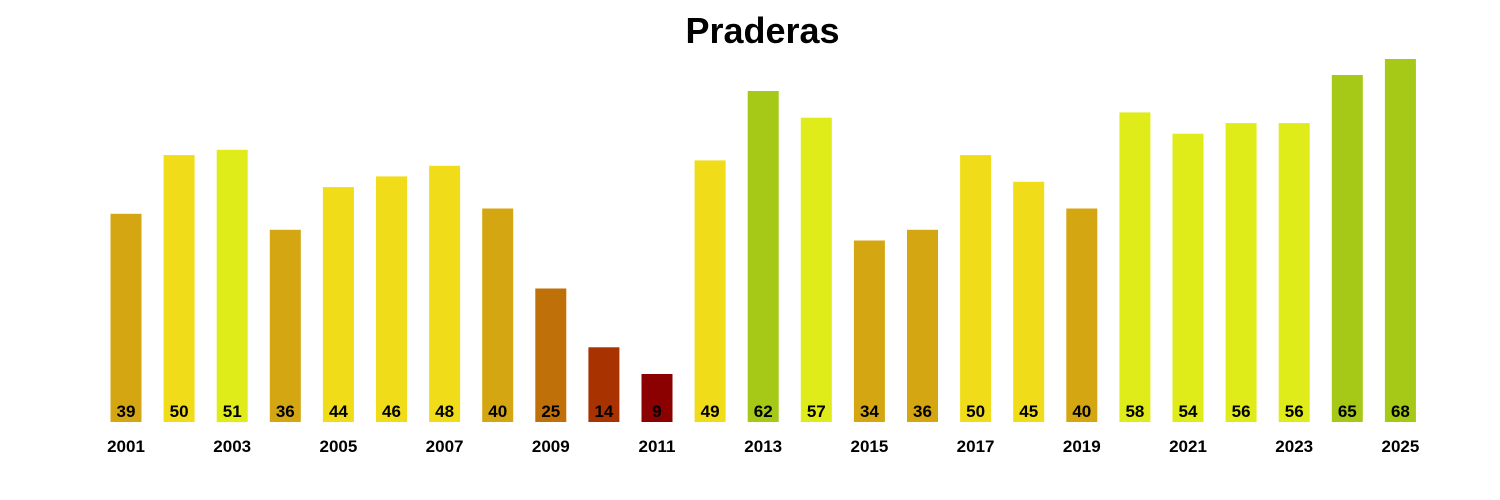 The image size is (1500, 500). Describe the element at coordinates (444, 411) in the screenshot. I see `data-label-2007: 48` at that location.